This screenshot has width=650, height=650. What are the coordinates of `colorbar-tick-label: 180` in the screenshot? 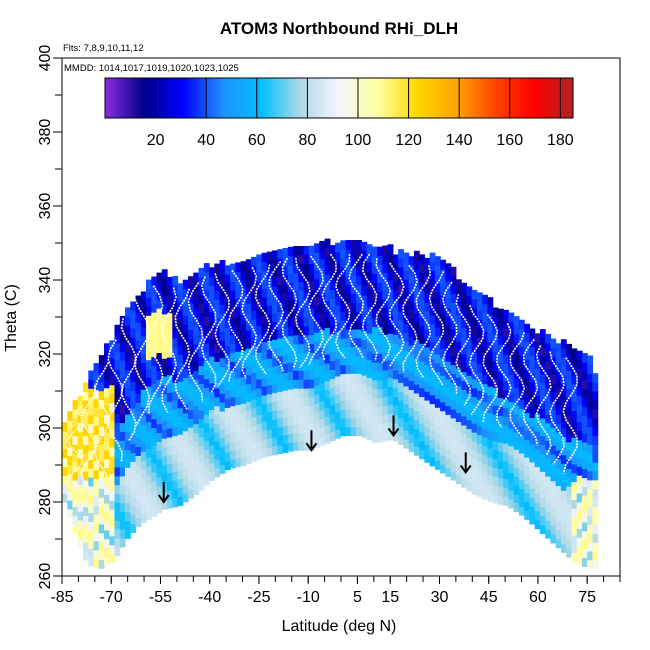 It's located at (560, 140).